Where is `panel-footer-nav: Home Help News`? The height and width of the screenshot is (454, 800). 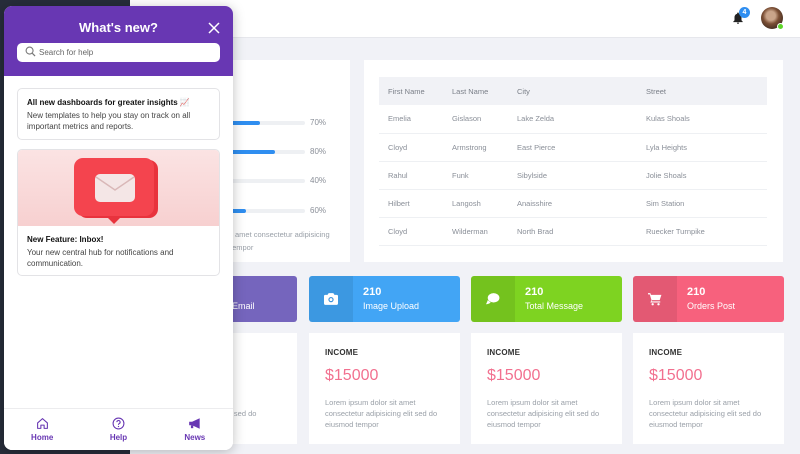 panel-footer-nav: Home Help News is located at coordinates (118, 429).